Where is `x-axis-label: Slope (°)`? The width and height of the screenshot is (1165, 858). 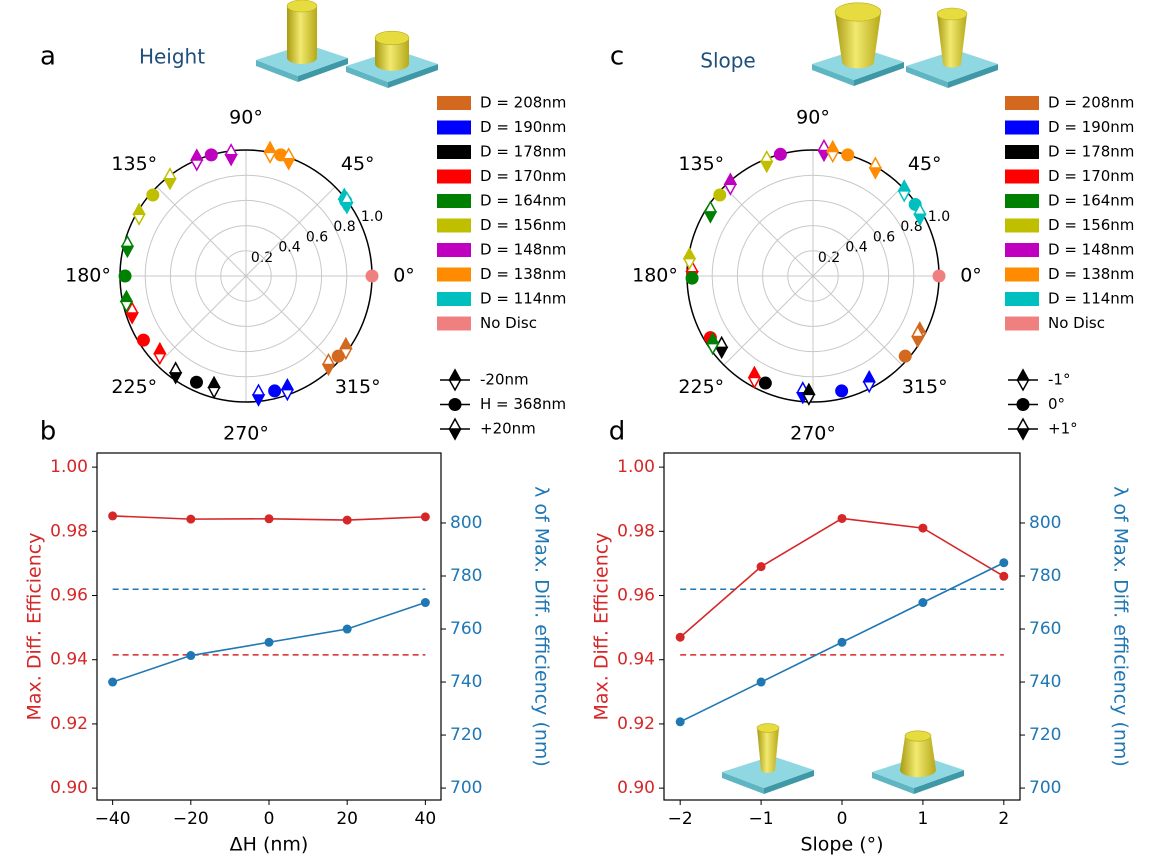
x-axis-label: Slope (°) is located at coordinates (841, 845).